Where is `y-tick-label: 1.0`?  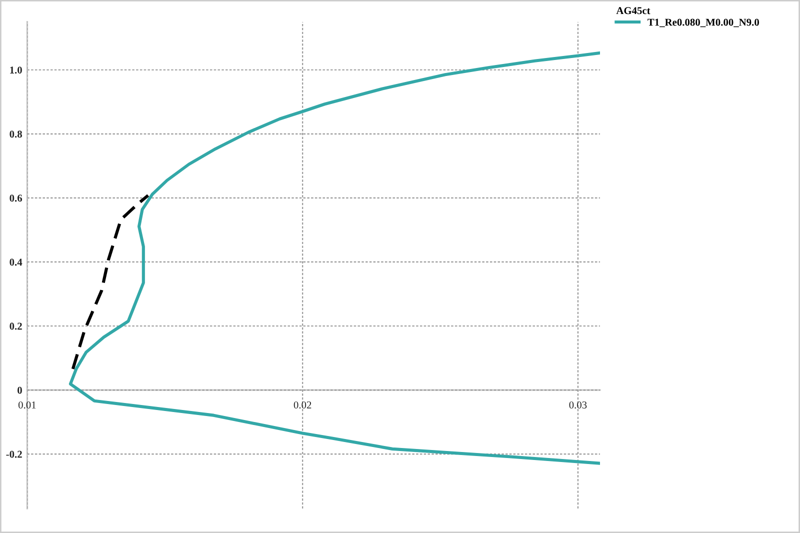 y-tick-label: 1.0 is located at coordinates (16, 70).